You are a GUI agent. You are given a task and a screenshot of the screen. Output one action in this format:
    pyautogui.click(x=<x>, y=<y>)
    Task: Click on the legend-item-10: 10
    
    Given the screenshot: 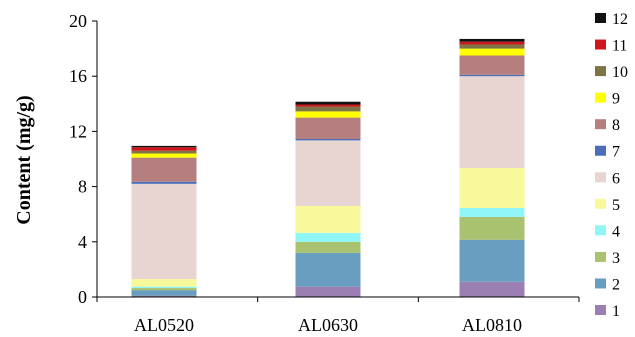 What is the action you would take?
    pyautogui.click(x=611, y=72)
    